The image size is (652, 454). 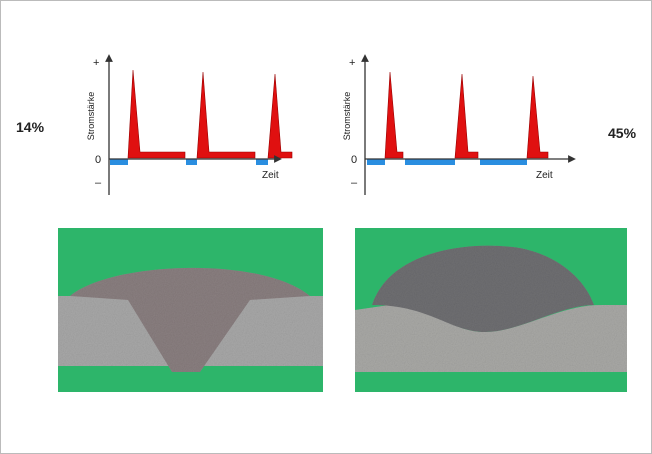 What do you see at coordinates (622, 133) in the screenshot?
I see `percent-label: 45%` at bounding box center [622, 133].